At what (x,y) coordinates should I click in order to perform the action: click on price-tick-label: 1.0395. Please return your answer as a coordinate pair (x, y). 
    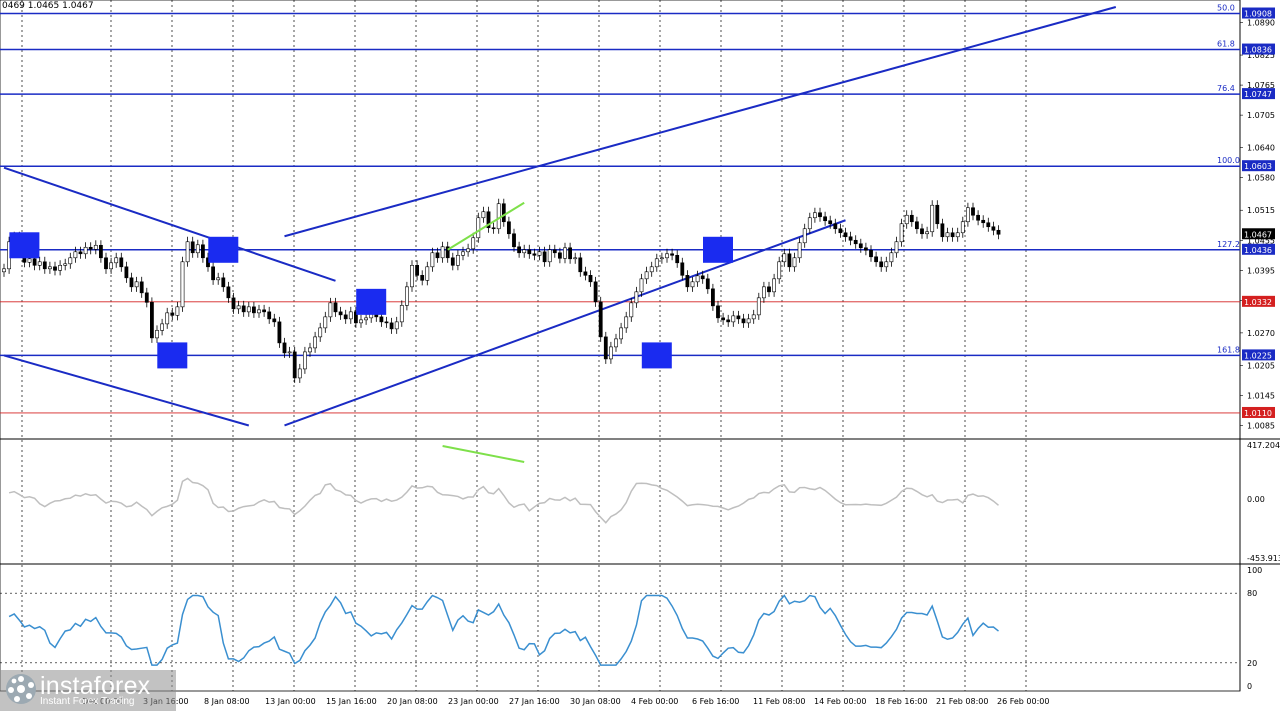
    Looking at the image, I should click on (1261, 270).